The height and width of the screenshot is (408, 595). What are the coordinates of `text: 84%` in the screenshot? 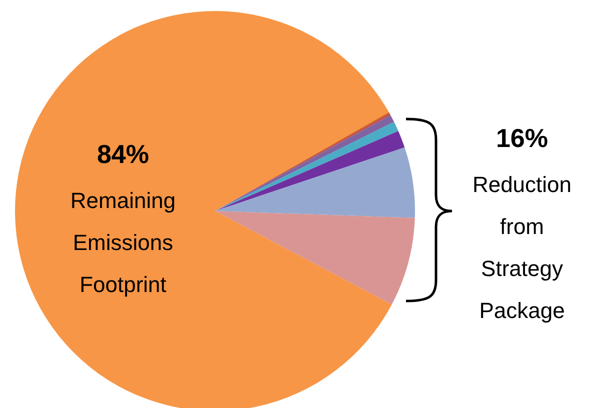 It's located at (123, 154).